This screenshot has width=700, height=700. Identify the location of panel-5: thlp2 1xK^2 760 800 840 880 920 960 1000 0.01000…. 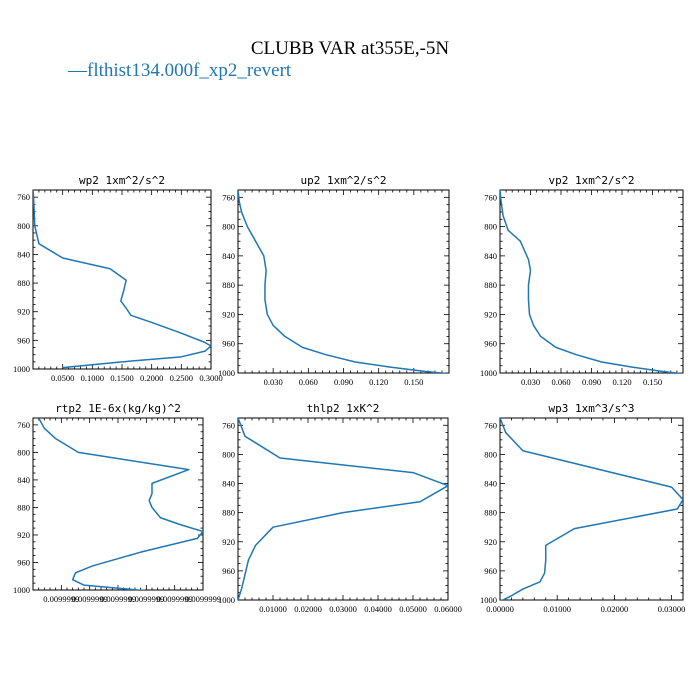
(340, 508).